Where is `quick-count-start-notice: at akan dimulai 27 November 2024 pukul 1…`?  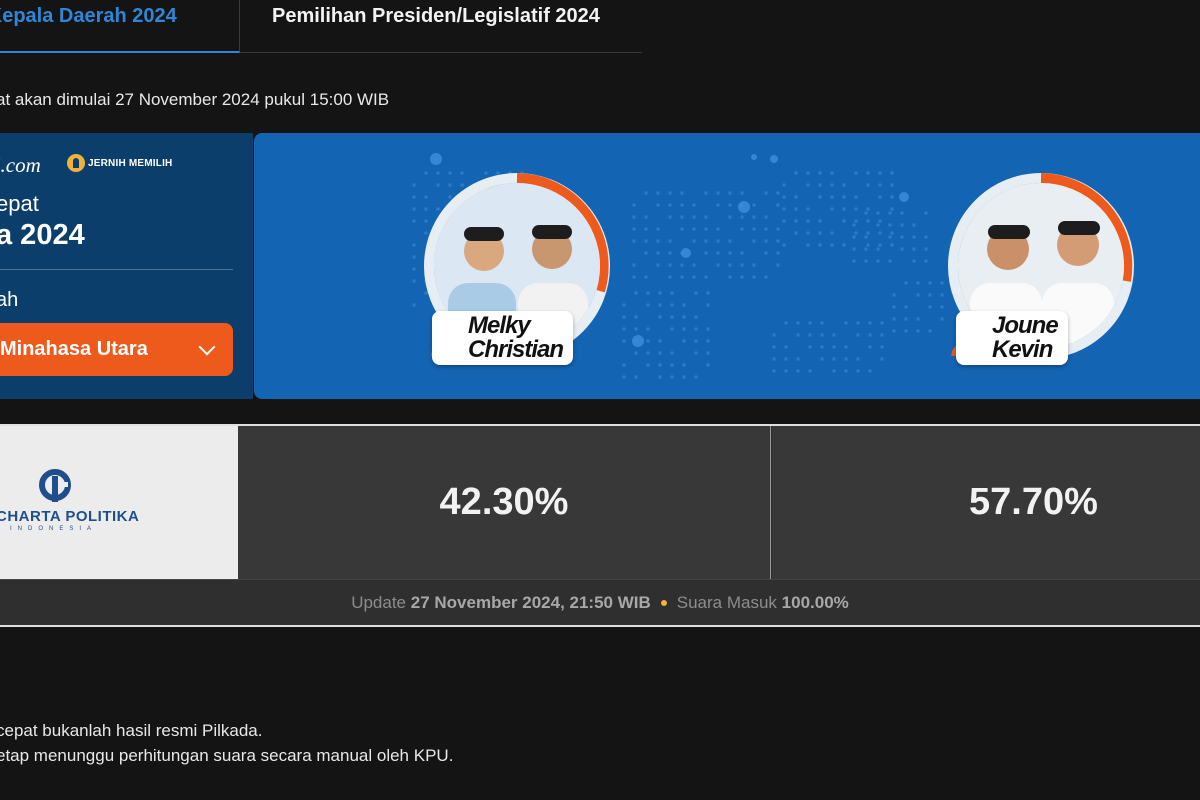
quick-count-start-notice: at akan dimulai 27 November 2024 pukul 1… is located at coordinates (195, 99).